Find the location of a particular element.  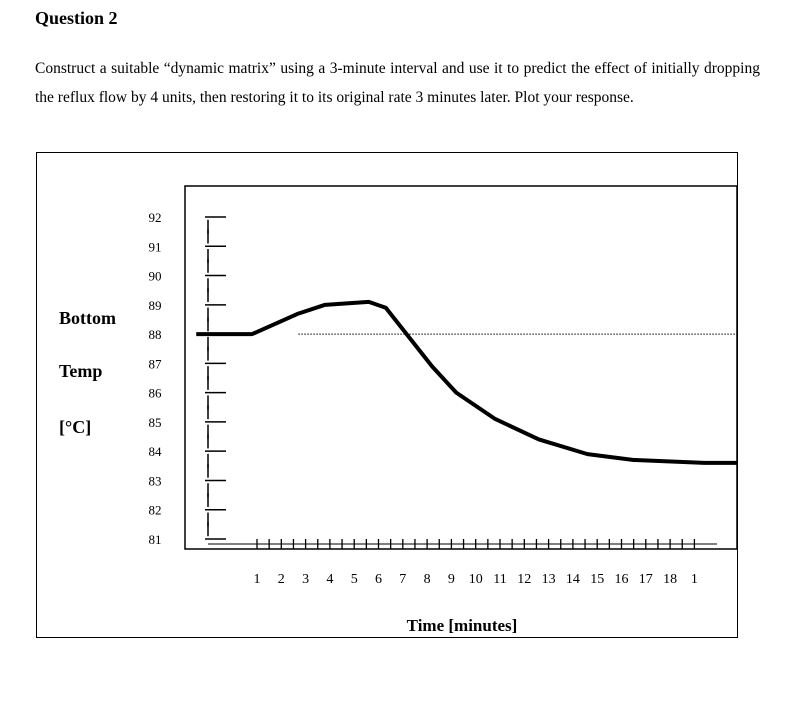

x-tick-label: 17 is located at coordinates (646, 579).